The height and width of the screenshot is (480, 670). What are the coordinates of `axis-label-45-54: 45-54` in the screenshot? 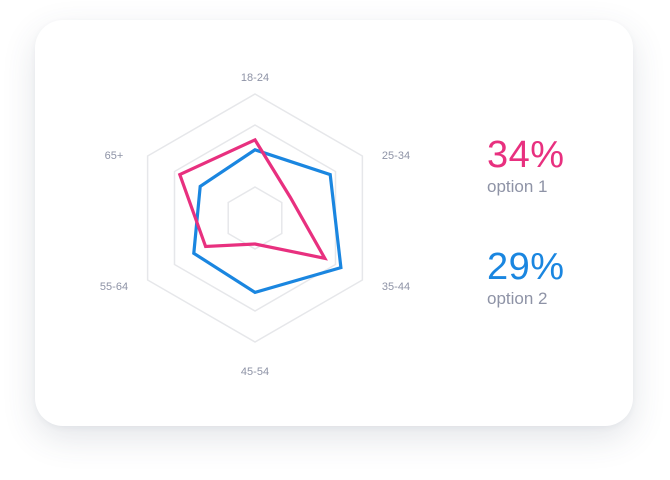 It's located at (255, 372).